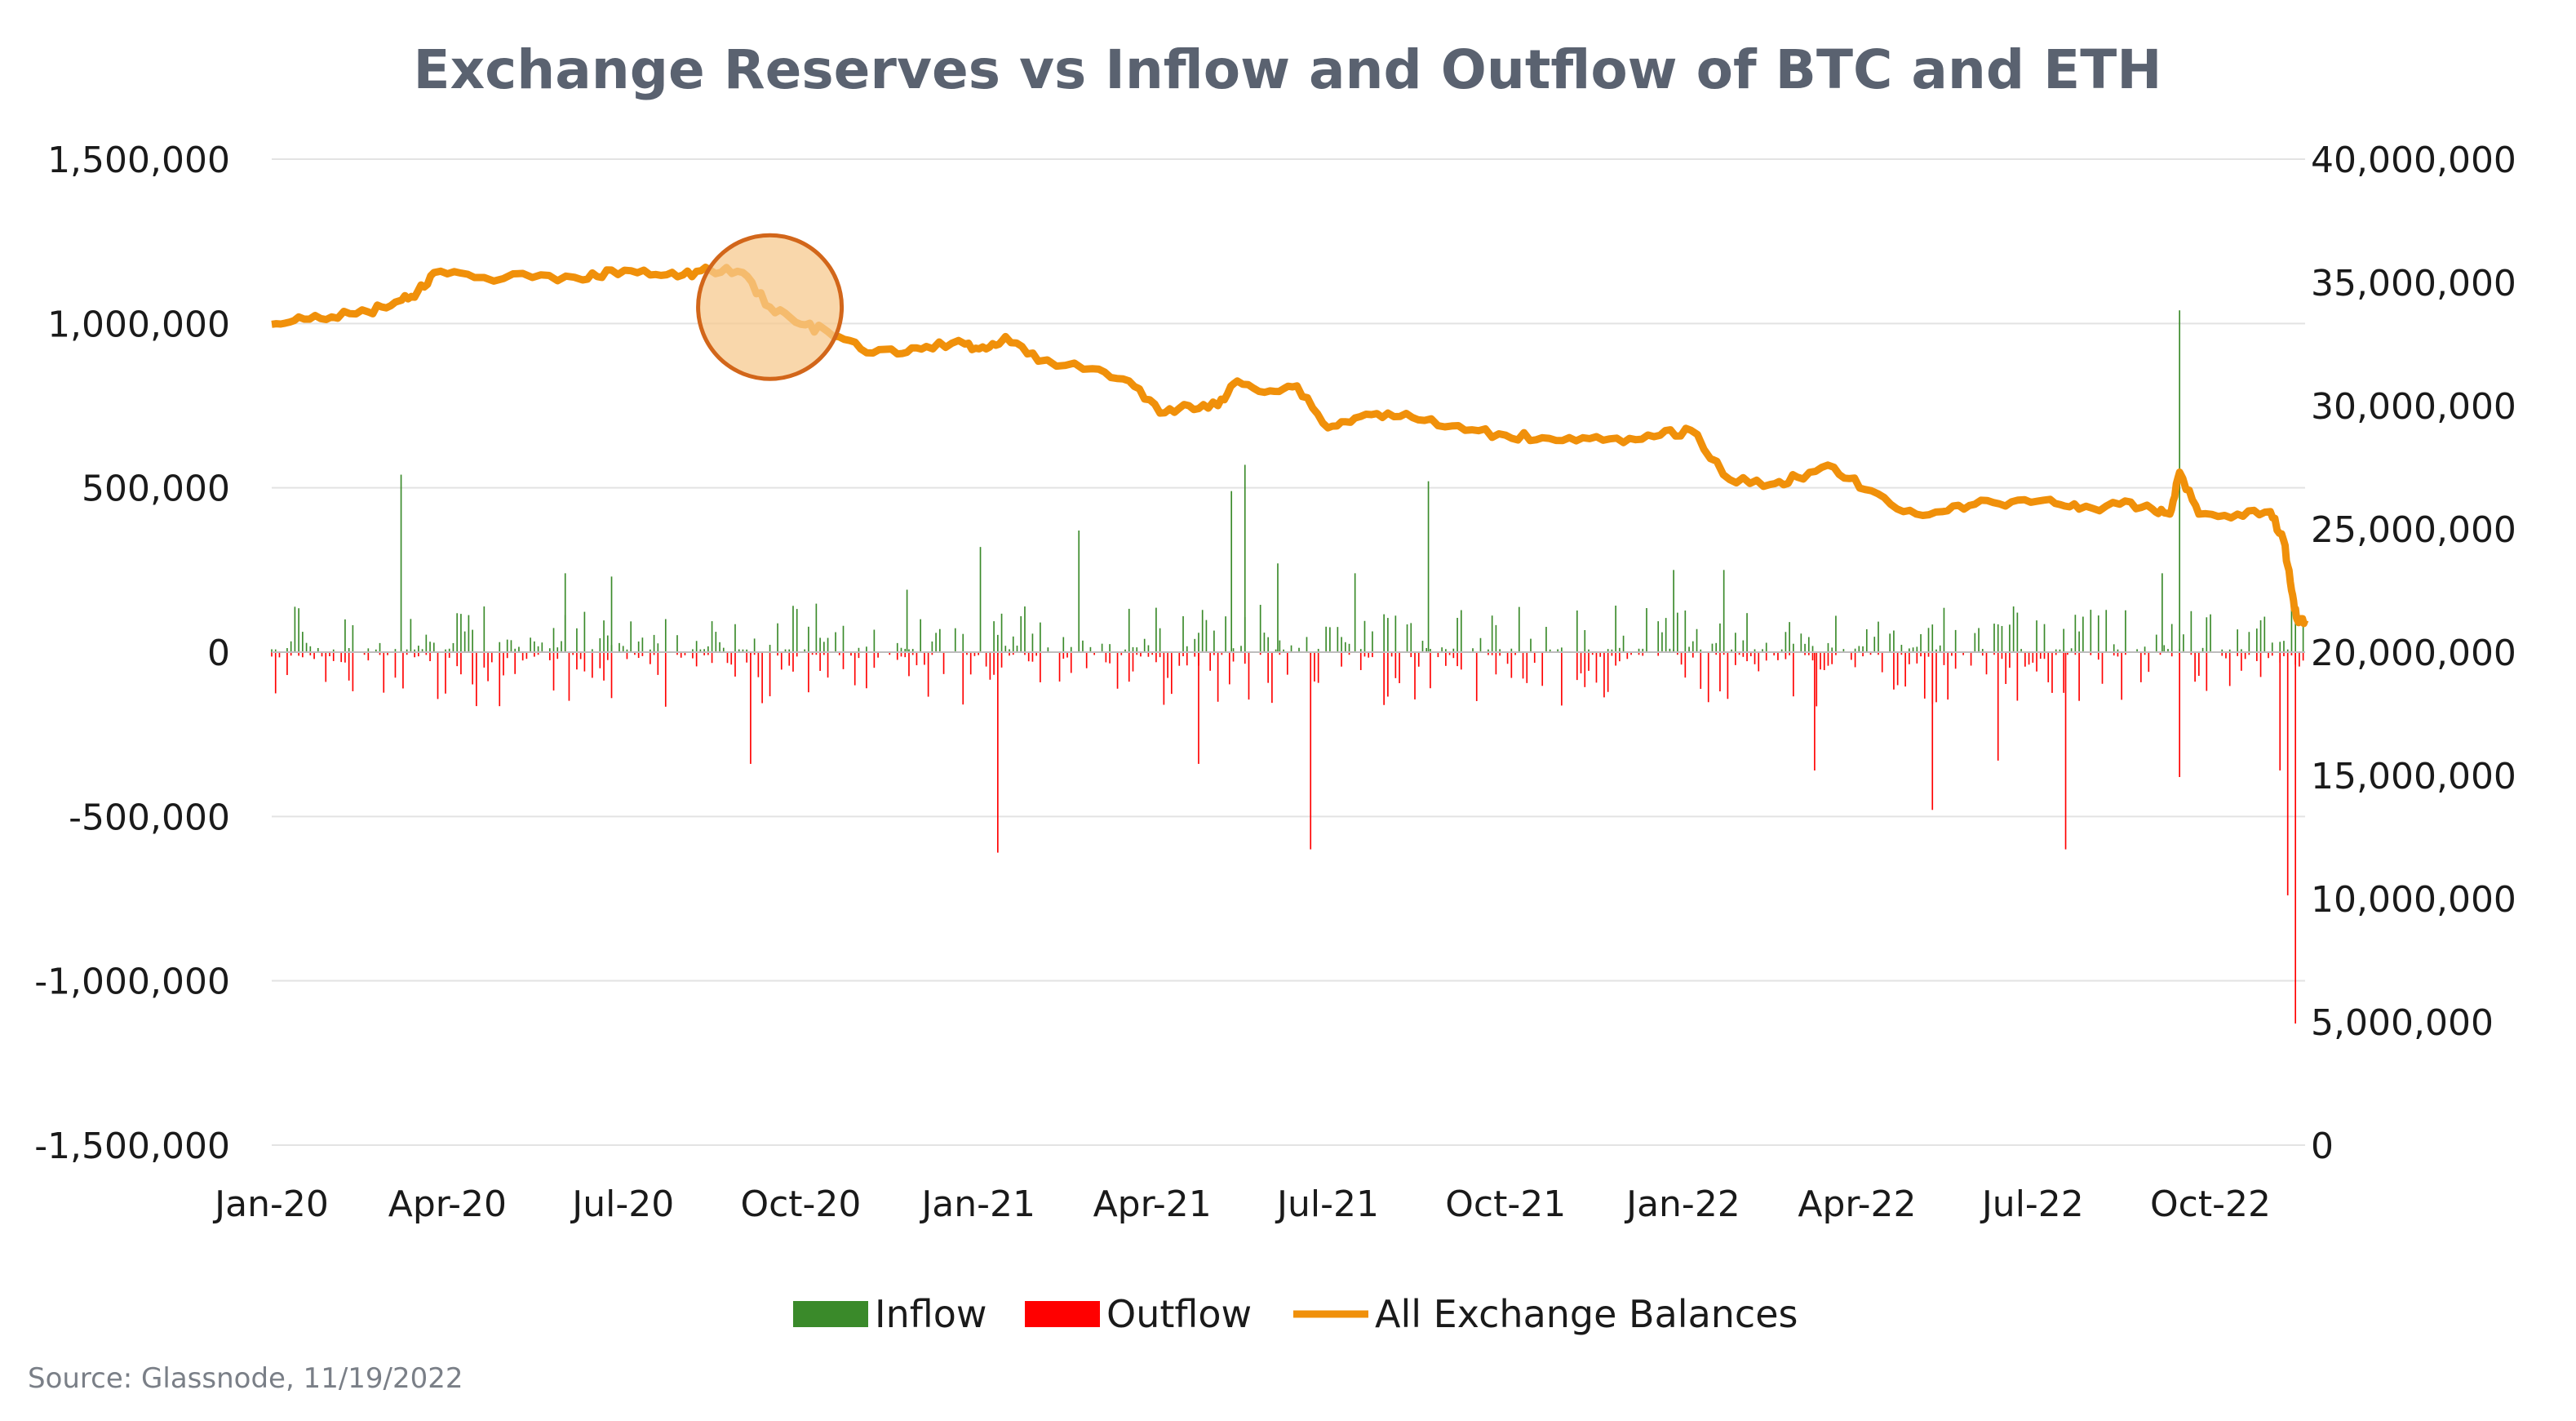 Image resolution: width=2576 pixels, height=1421 pixels. I want to click on x-tick-label: Apr-22, so click(1857, 1204).